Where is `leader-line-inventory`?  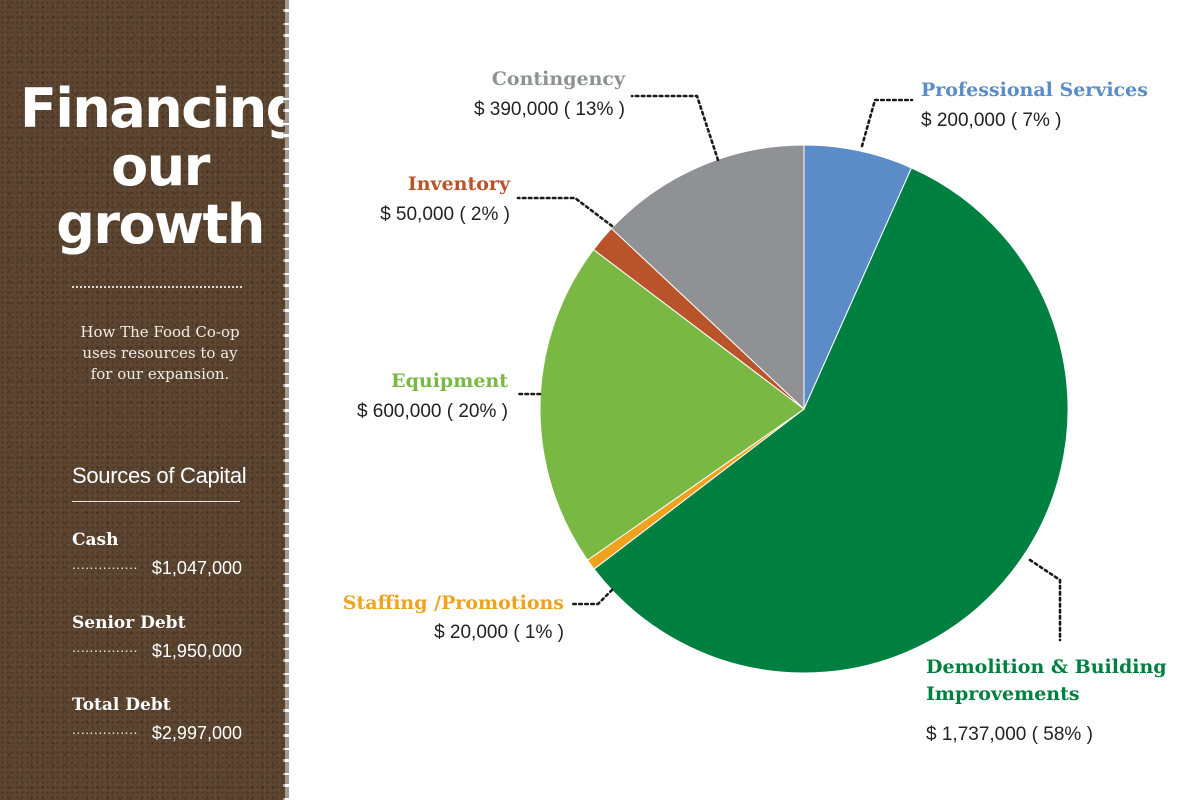
leader-line-inventory is located at coordinates (565, 212).